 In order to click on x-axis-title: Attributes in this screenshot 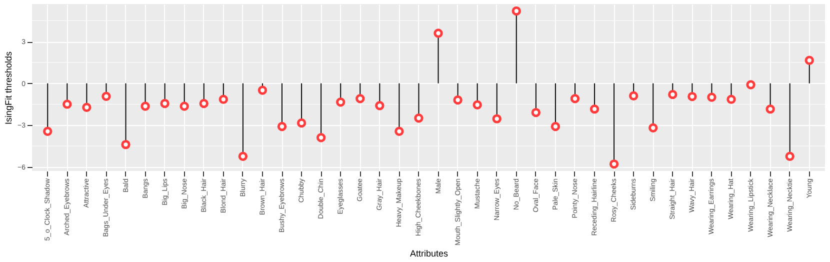, I will do `click(429, 253)`.